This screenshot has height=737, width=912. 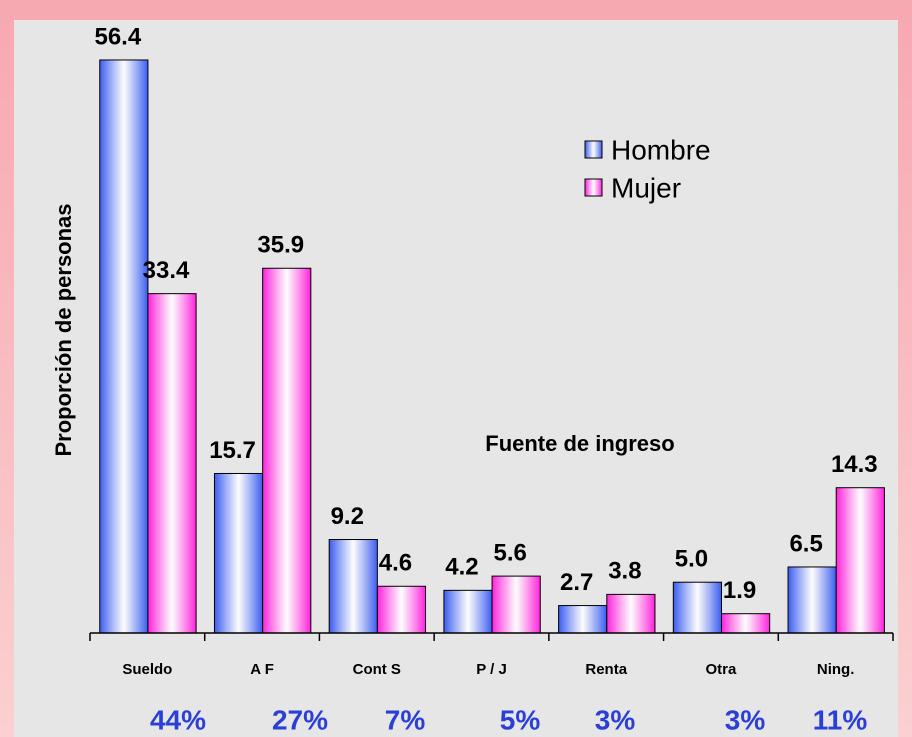 What do you see at coordinates (117, 36) in the screenshot?
I see `value-label: 56.4` at bounding box center [117, 36].